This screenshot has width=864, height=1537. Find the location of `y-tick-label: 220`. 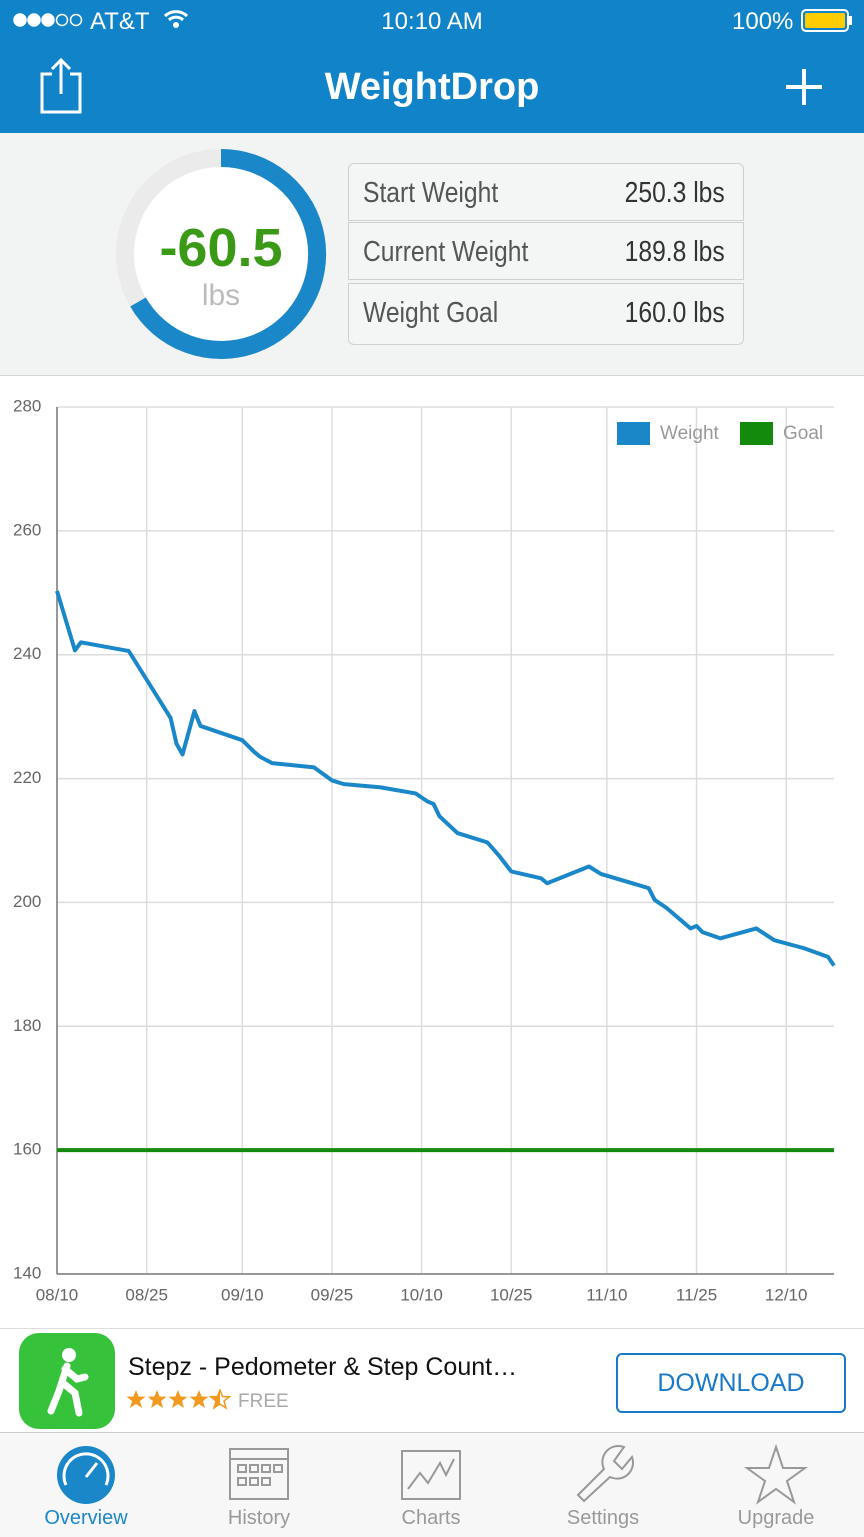

y-tick-label: 220 is located at coordinates (27, 777).